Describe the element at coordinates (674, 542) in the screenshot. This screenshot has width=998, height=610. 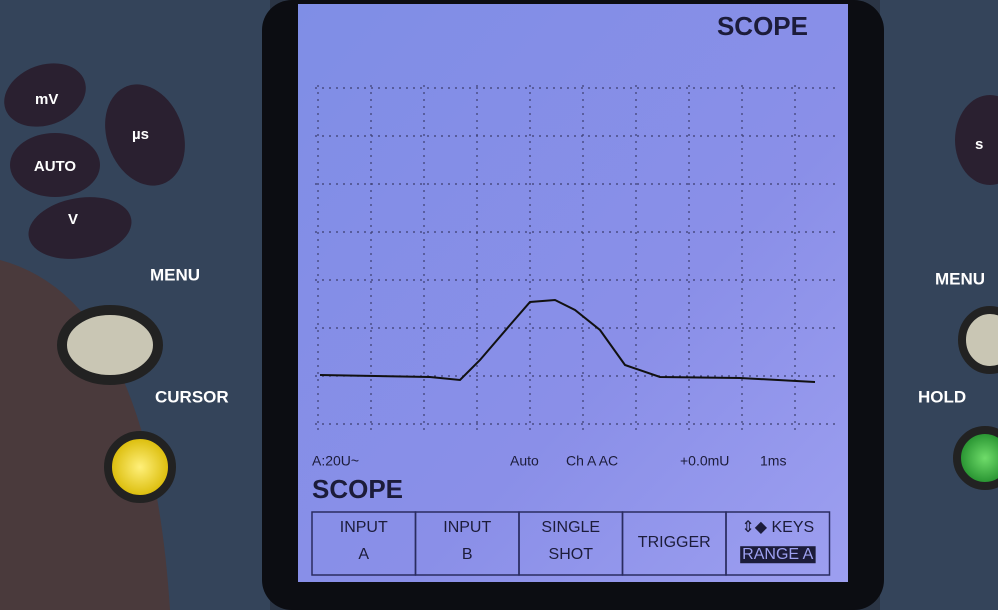
I see `softkey-label: TRIGGER` at that location.